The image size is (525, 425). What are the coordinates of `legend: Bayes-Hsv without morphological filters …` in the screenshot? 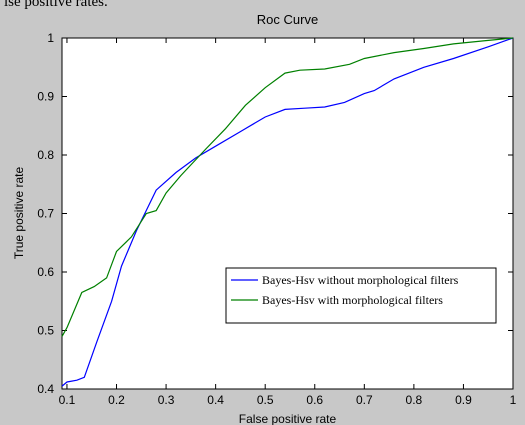 It's located at (361, 295).